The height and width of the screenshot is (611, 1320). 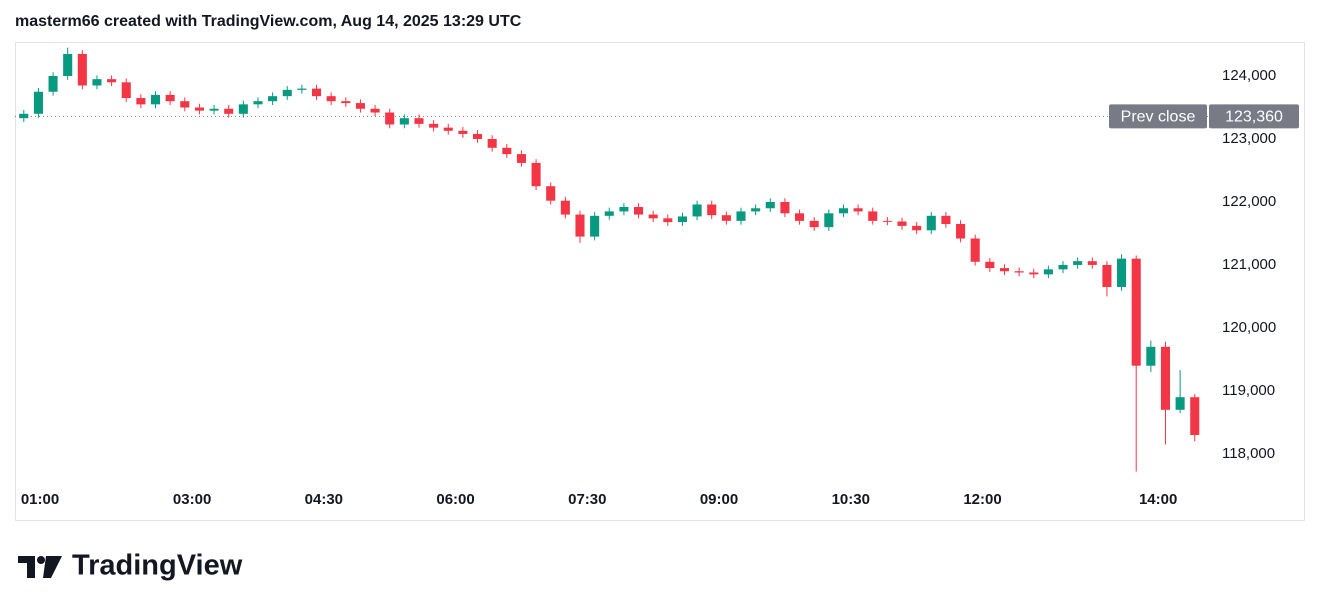 What do you see at coordinates (26, 567) in the screenshot?
I see `logo-mark` at bounding box center [26, 567].